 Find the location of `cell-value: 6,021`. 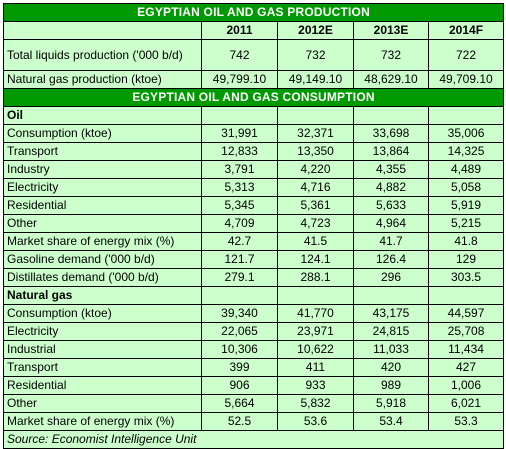

cell-value: 6,021 is located at coordinates (466, 403).